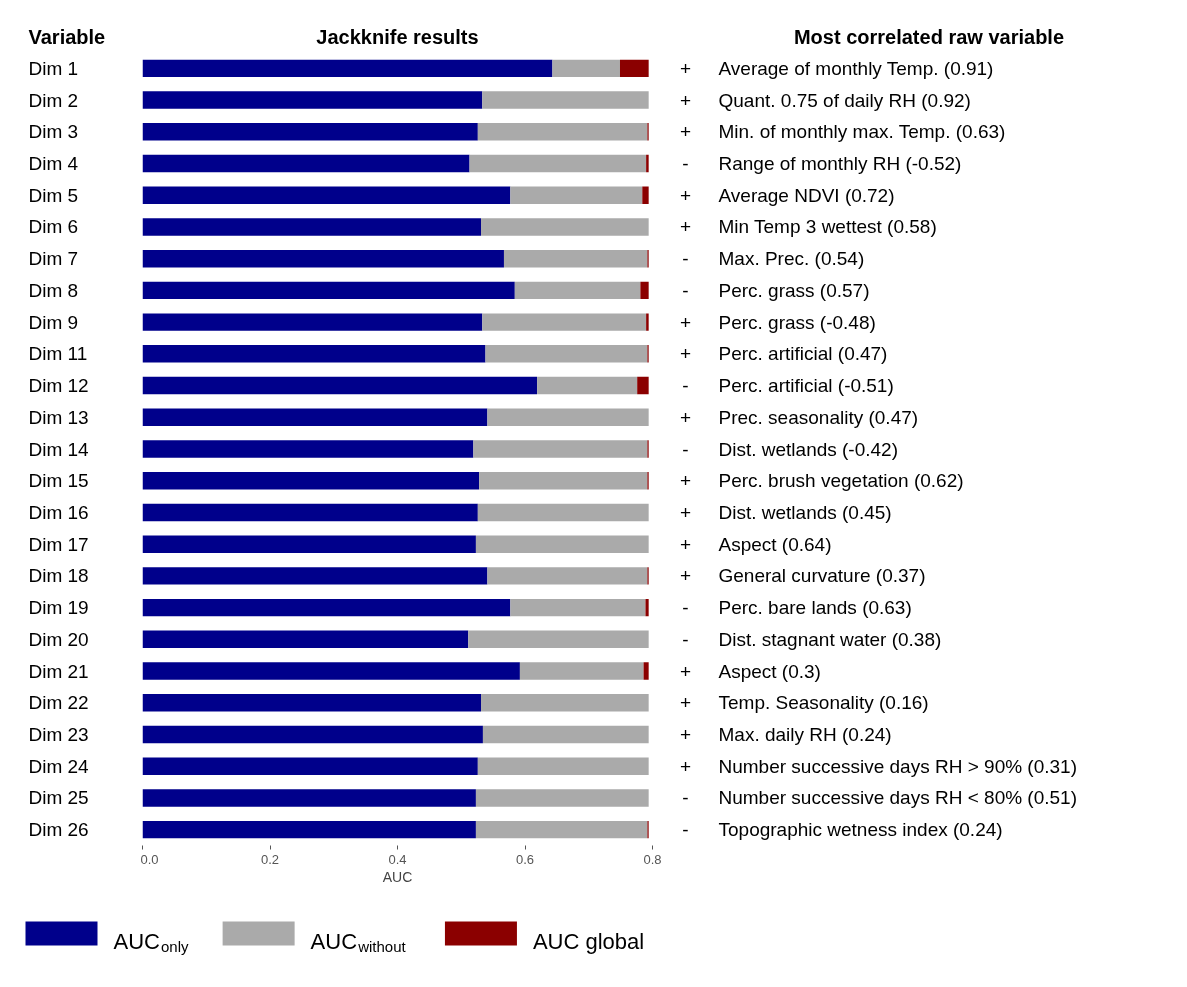 The height and width of the screenshot is (987, 1187). I want to click on y-tick-label: Dim 8, so click(53, 290).